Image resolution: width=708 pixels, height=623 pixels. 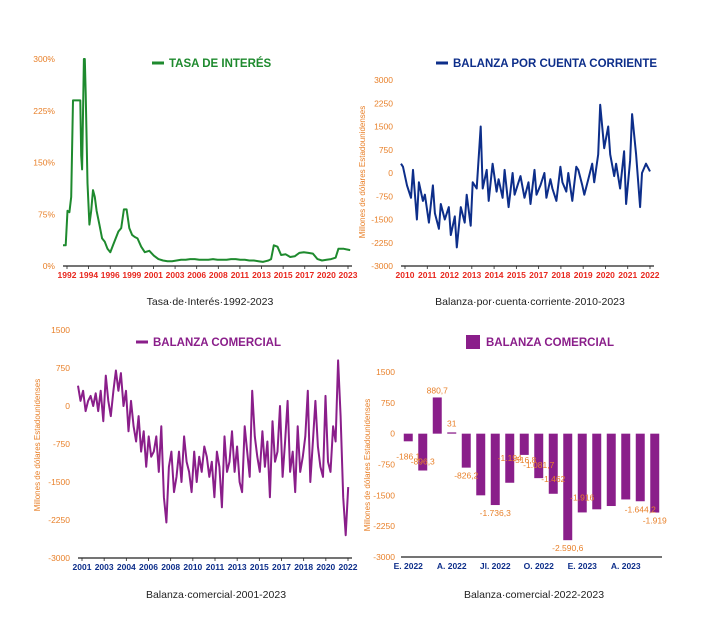 I want to click on chart-caption-interest: Tasa·de·Interés·1992-2023, so click(x=210, y=302).